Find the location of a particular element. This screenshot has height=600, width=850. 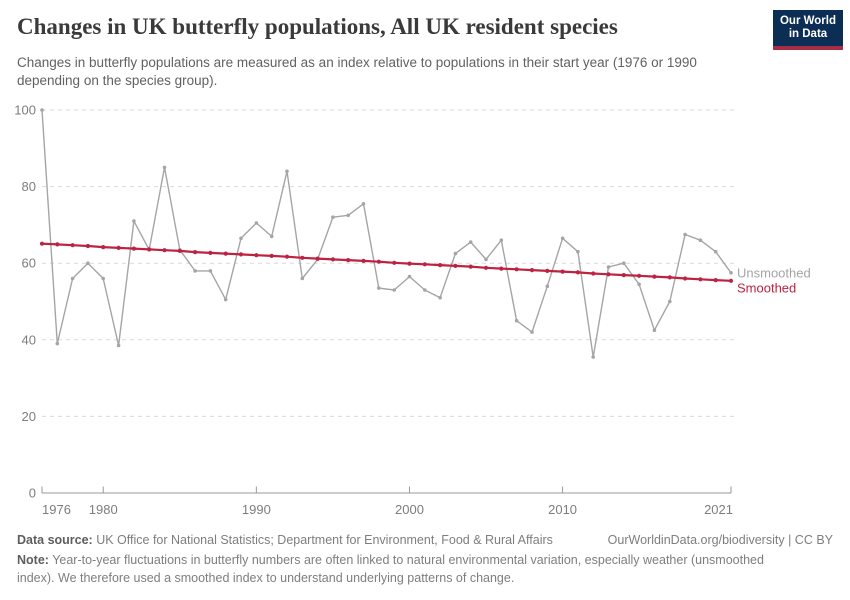

y-tick-label: 0 is located at coordinates (32, 493).